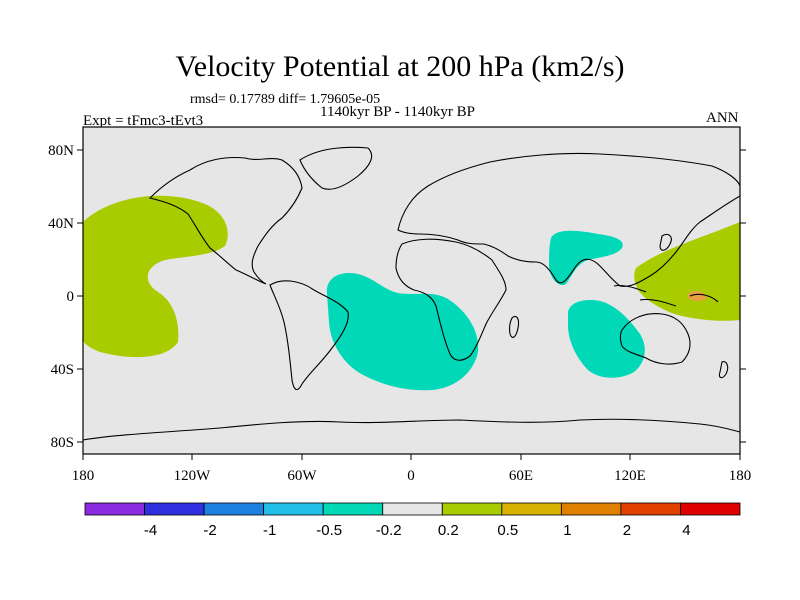  Describe the element at coordinates (567, 530) in the screenshot. I see `colorbar-label: 1` at that location.